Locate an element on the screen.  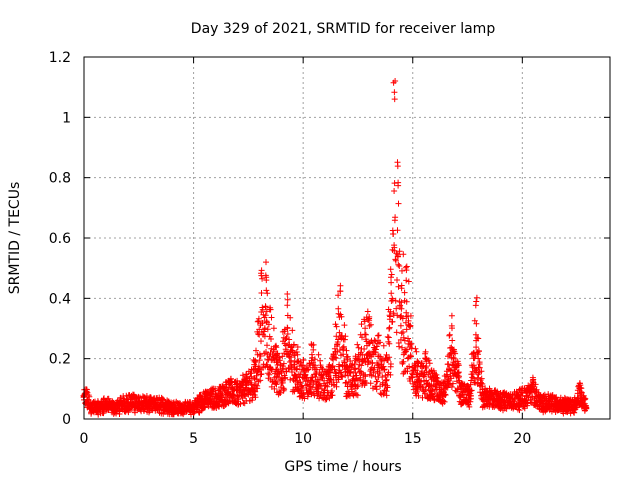
y-tick-label: 1 is located at coordinates (66, 118).